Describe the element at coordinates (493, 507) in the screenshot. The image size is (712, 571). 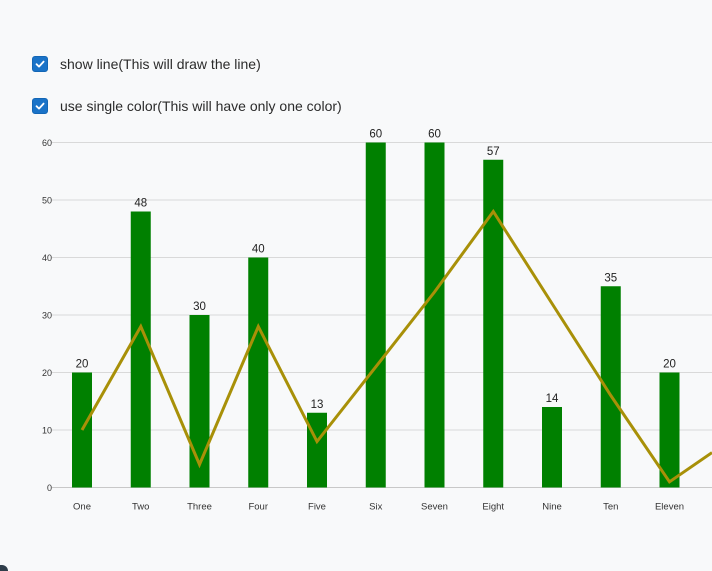
I see `x-tick-label: Eight` at that location.